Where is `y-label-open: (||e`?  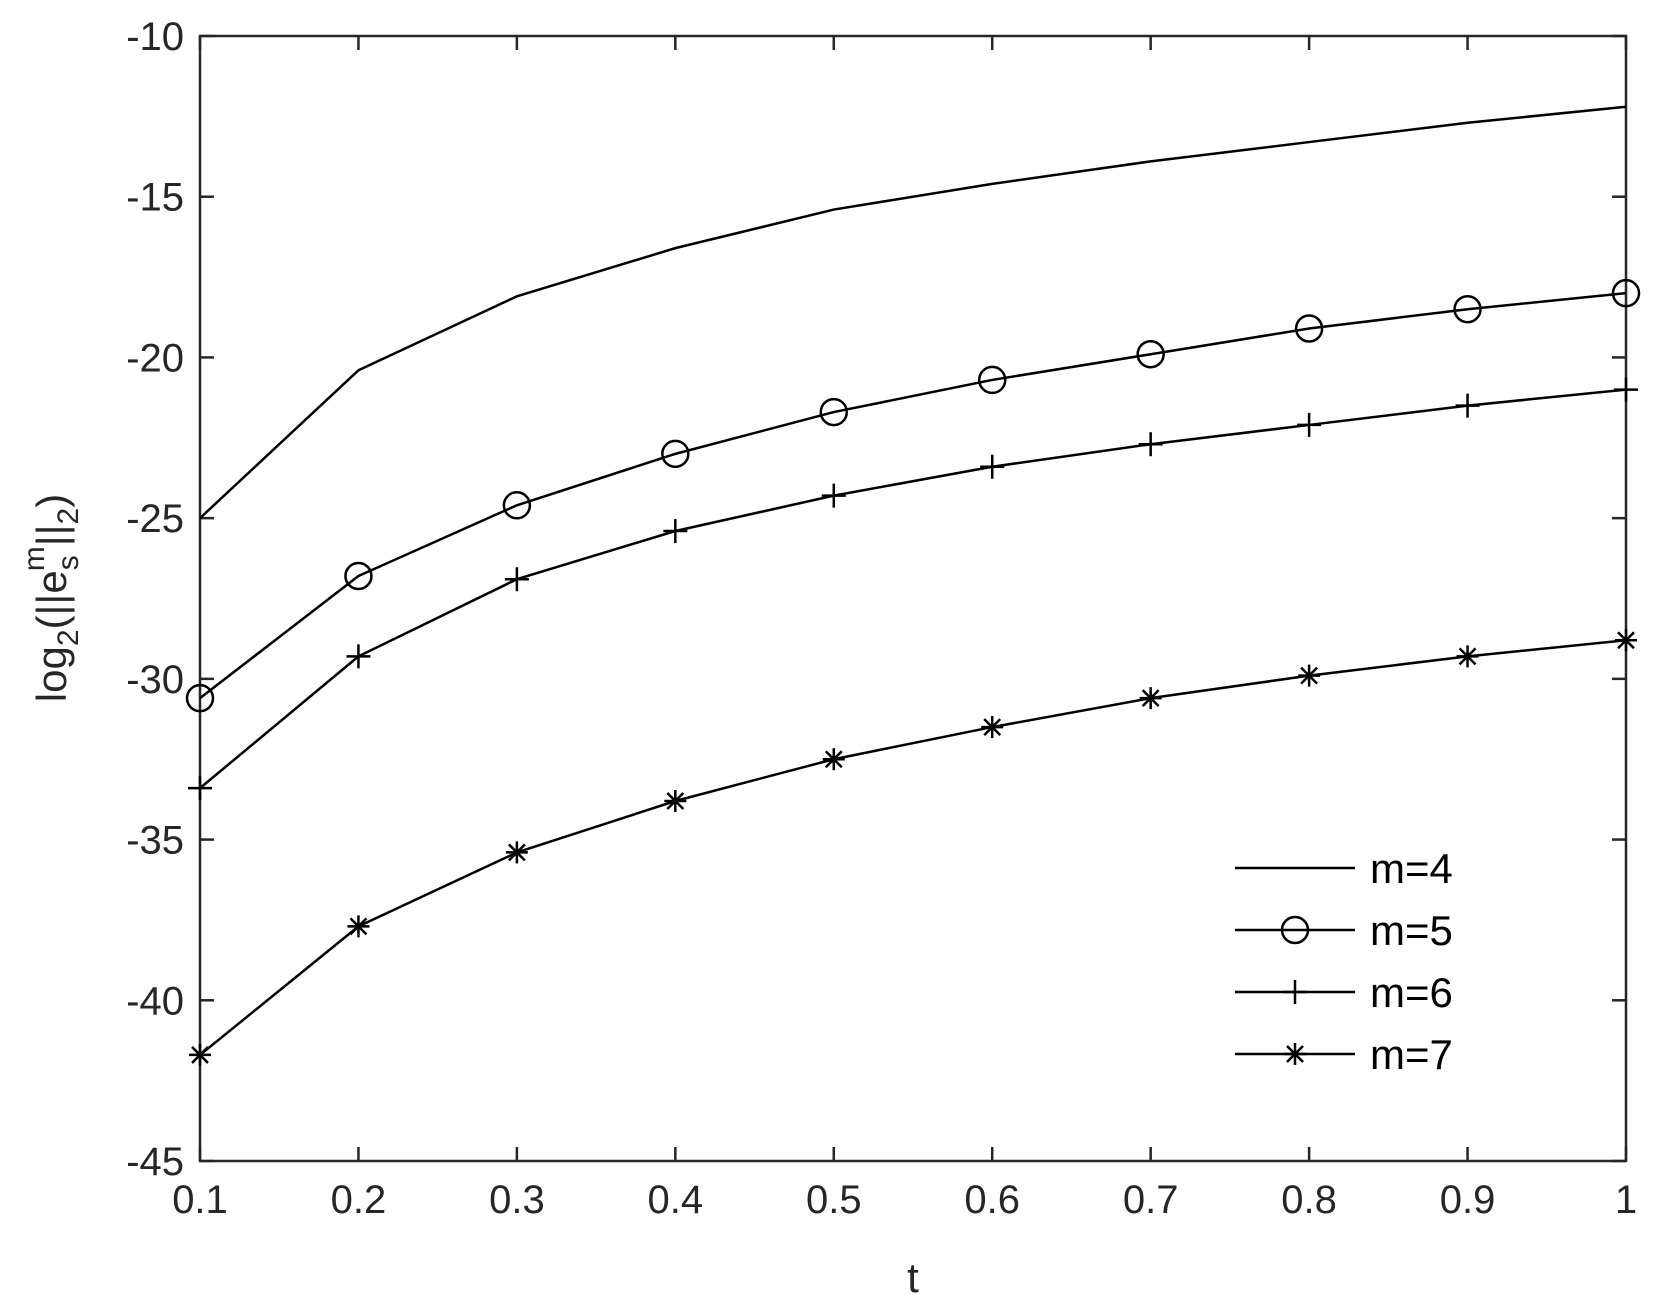 y-label-open: (||e is located at coordinates (51, 599).